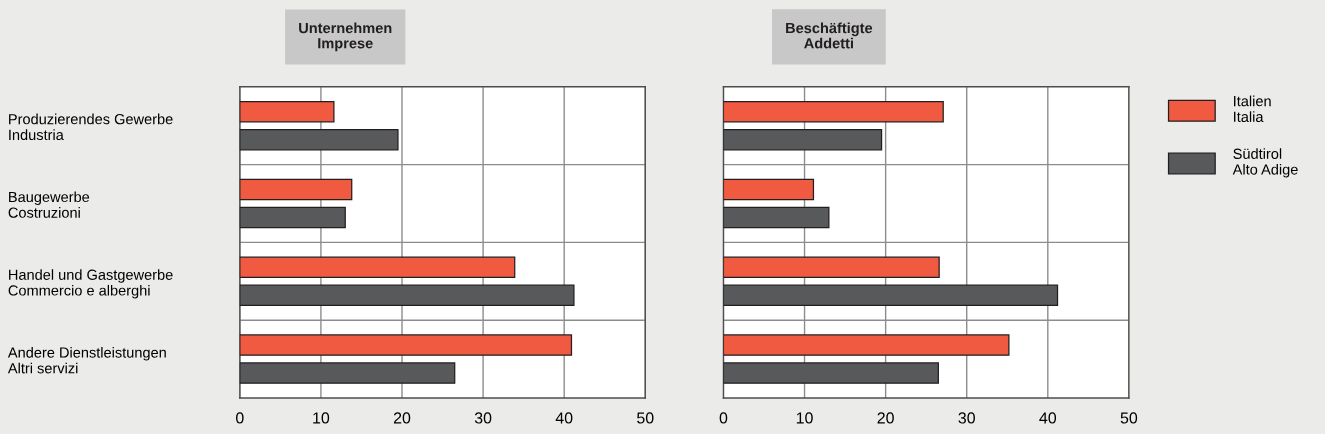 The image size is (1325, 434). What do you see at coordinates (345, 37) in the screenshot?
I see `chart-title: Unternehmen Imprese` at bounding box center [345, 37].